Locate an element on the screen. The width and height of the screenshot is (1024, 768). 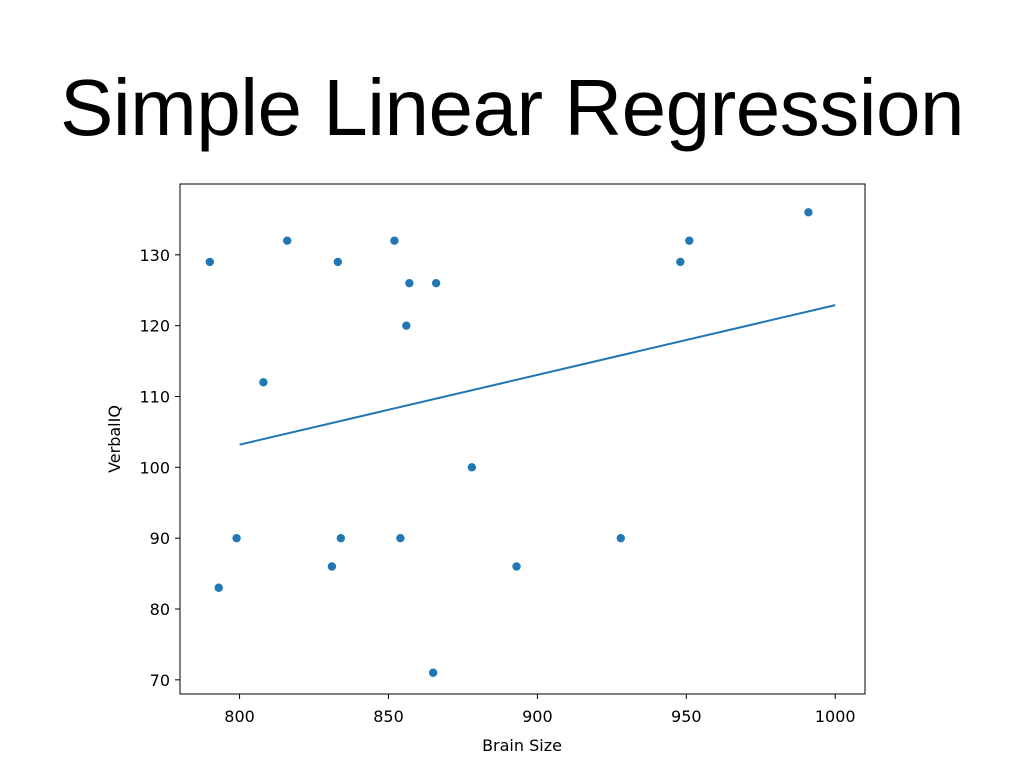
x-axis: 800 850 900 950 1000 is located at coordinates (540, 710).